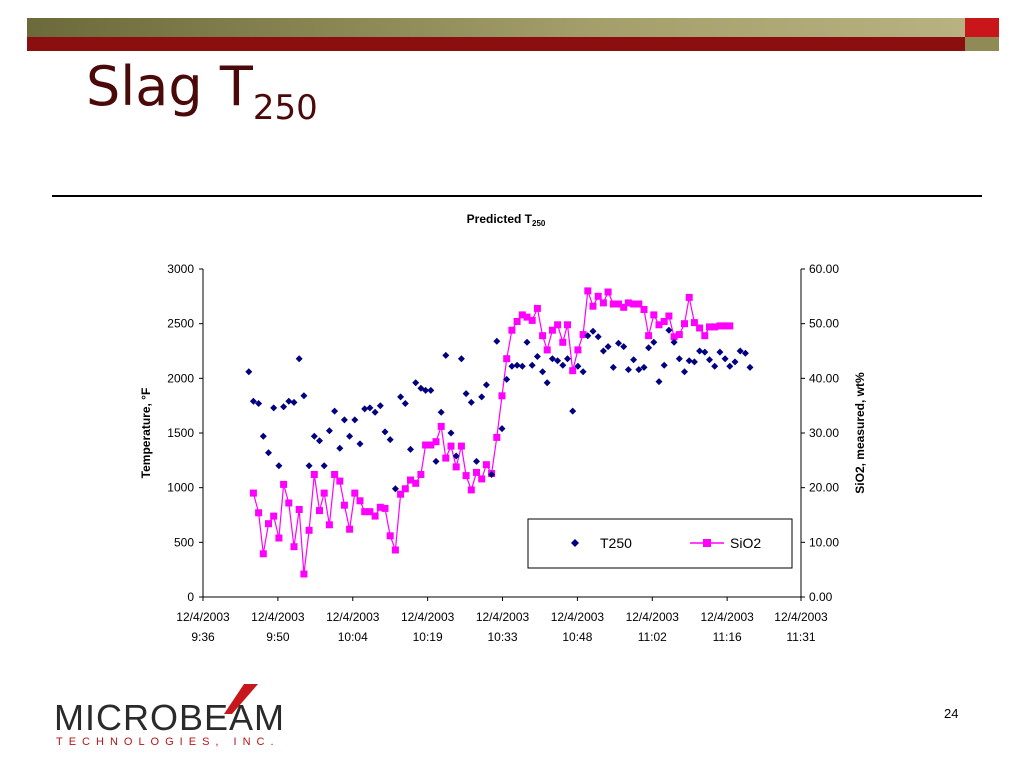  What do you see at coordinates (146, 433) in the screenshot?
I see `y-axis-label: Temperature, °F` at bounding box center [146, 433].